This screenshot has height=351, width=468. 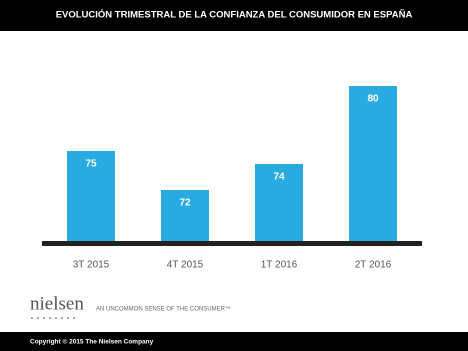 I want to click on tagline: AN UNCOMMON SENSE OF THE CONSUMER™, so click(x=163, y=309).